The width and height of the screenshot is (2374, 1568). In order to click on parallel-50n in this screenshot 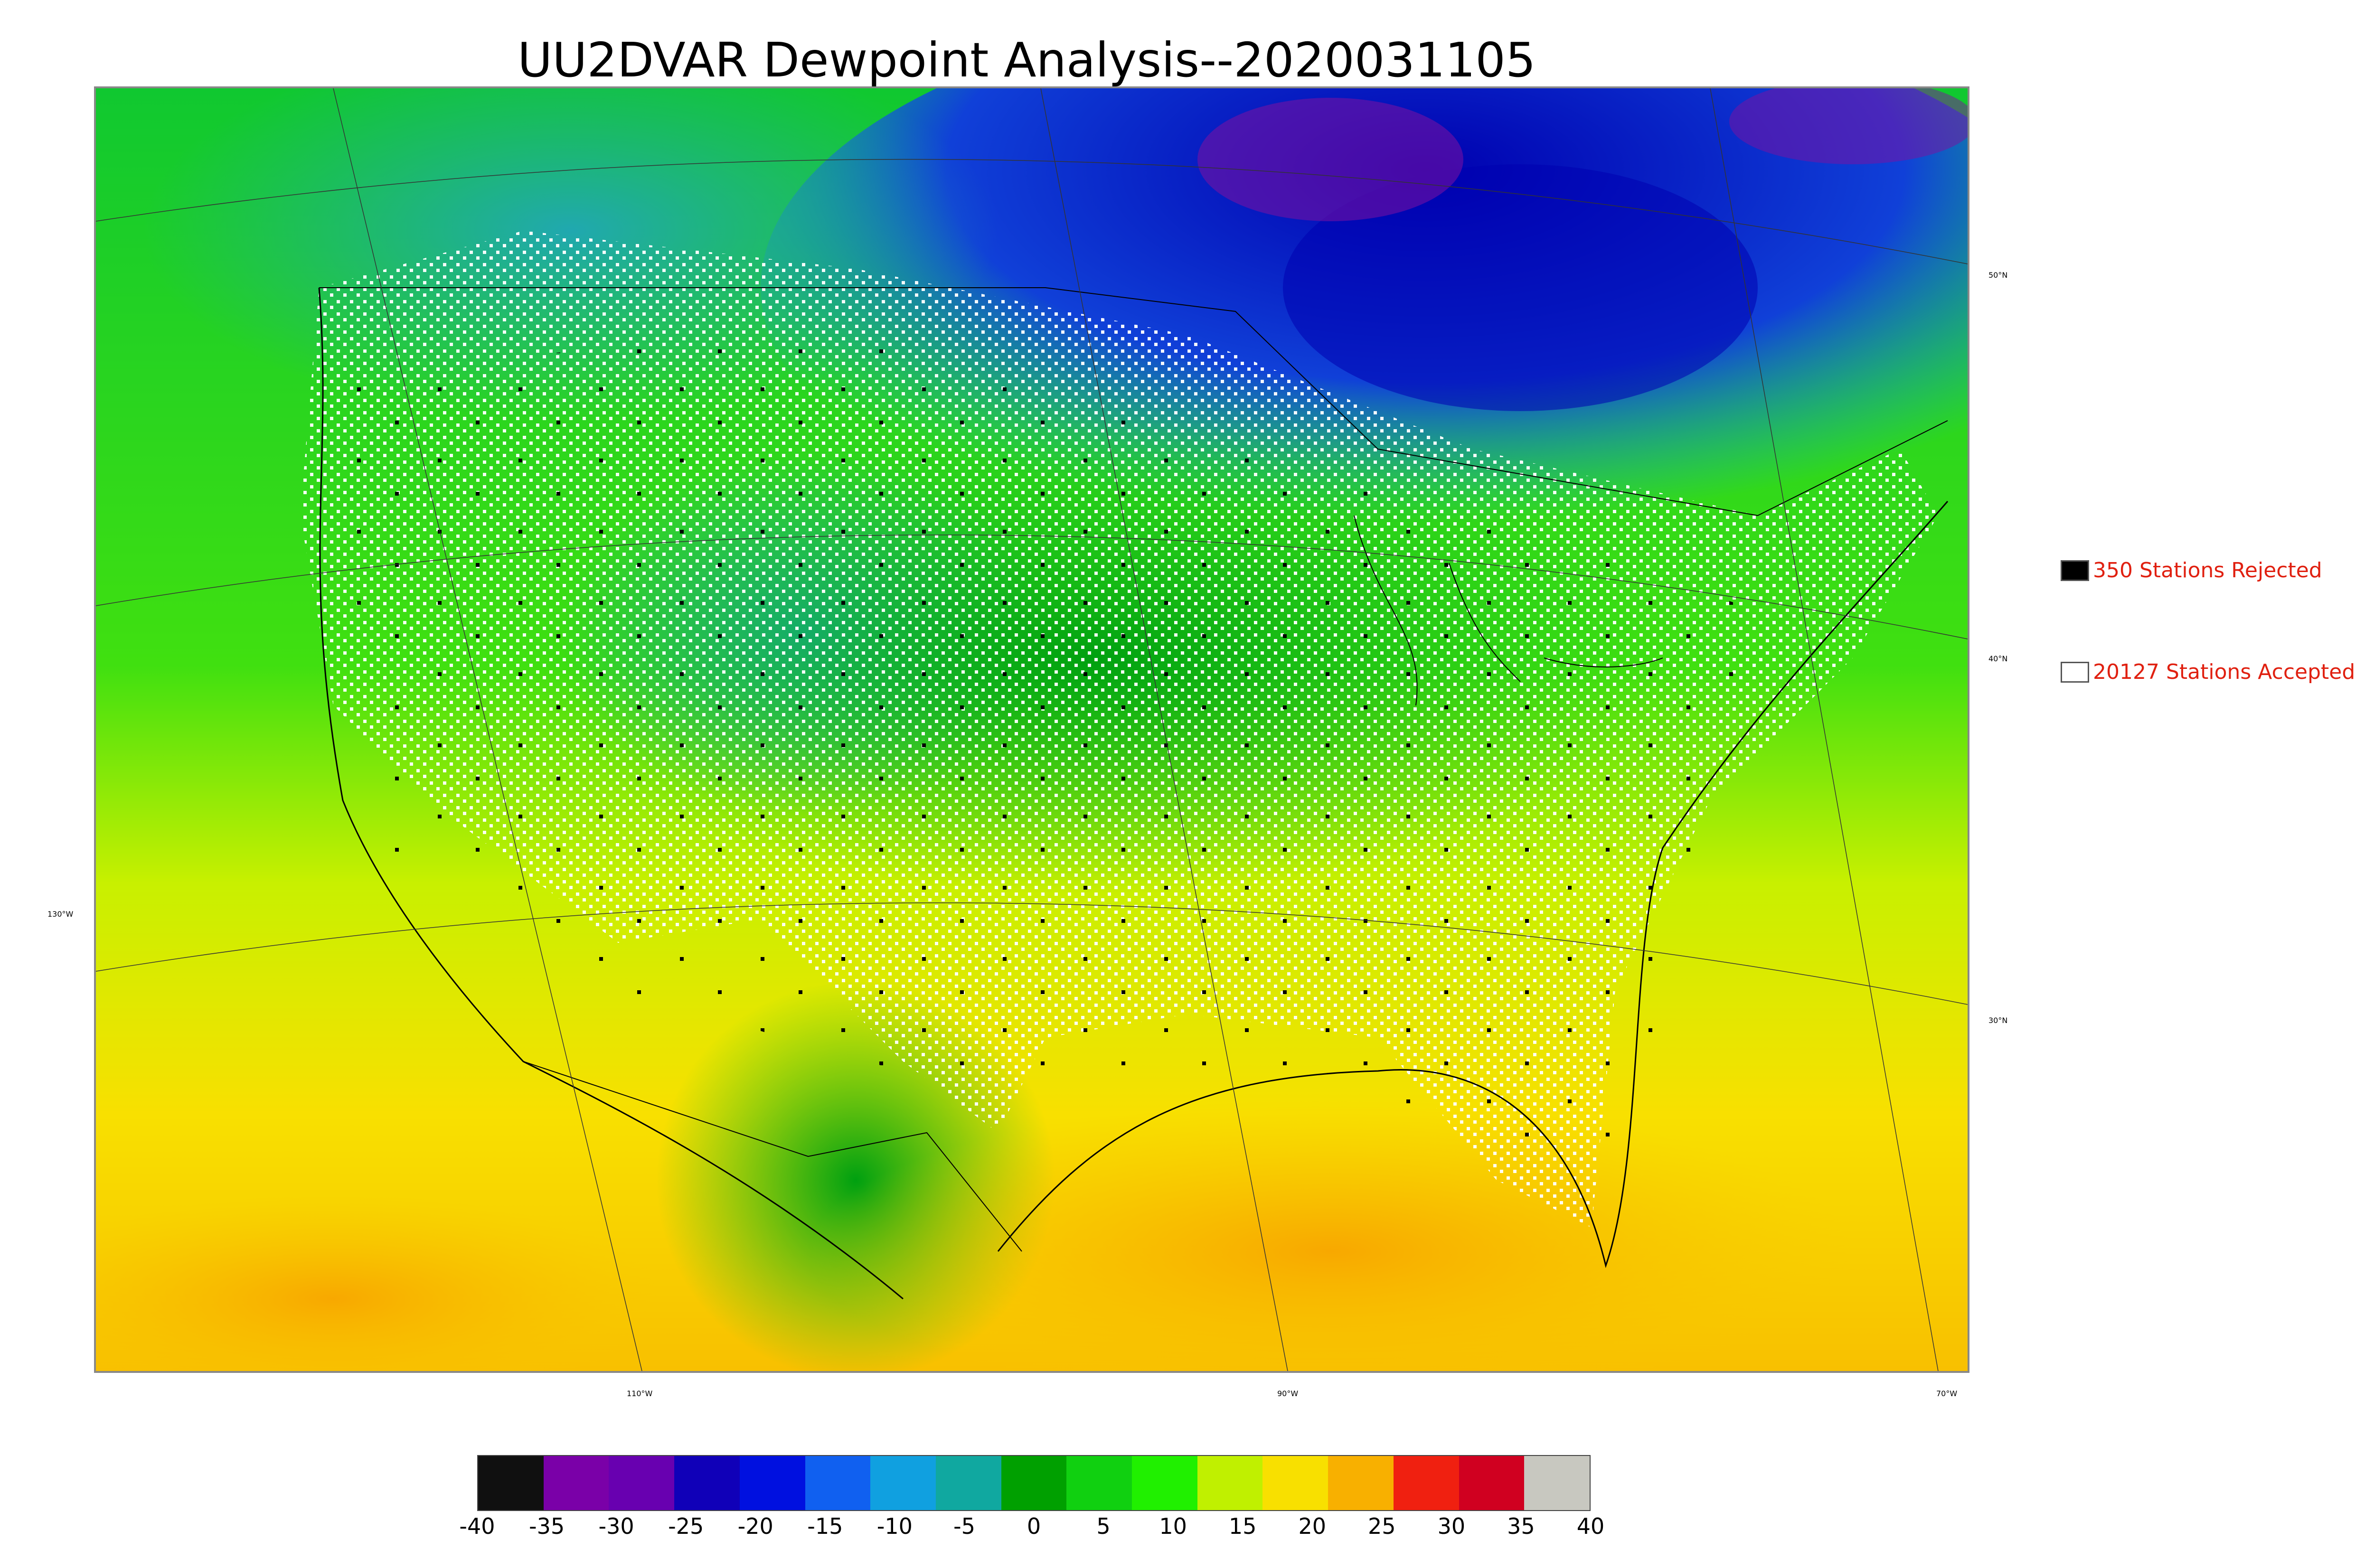, I will do `click(1032, 212)`.